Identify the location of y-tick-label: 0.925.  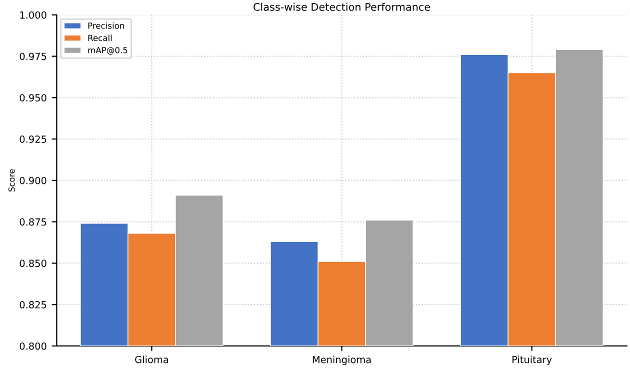
(33, 139).